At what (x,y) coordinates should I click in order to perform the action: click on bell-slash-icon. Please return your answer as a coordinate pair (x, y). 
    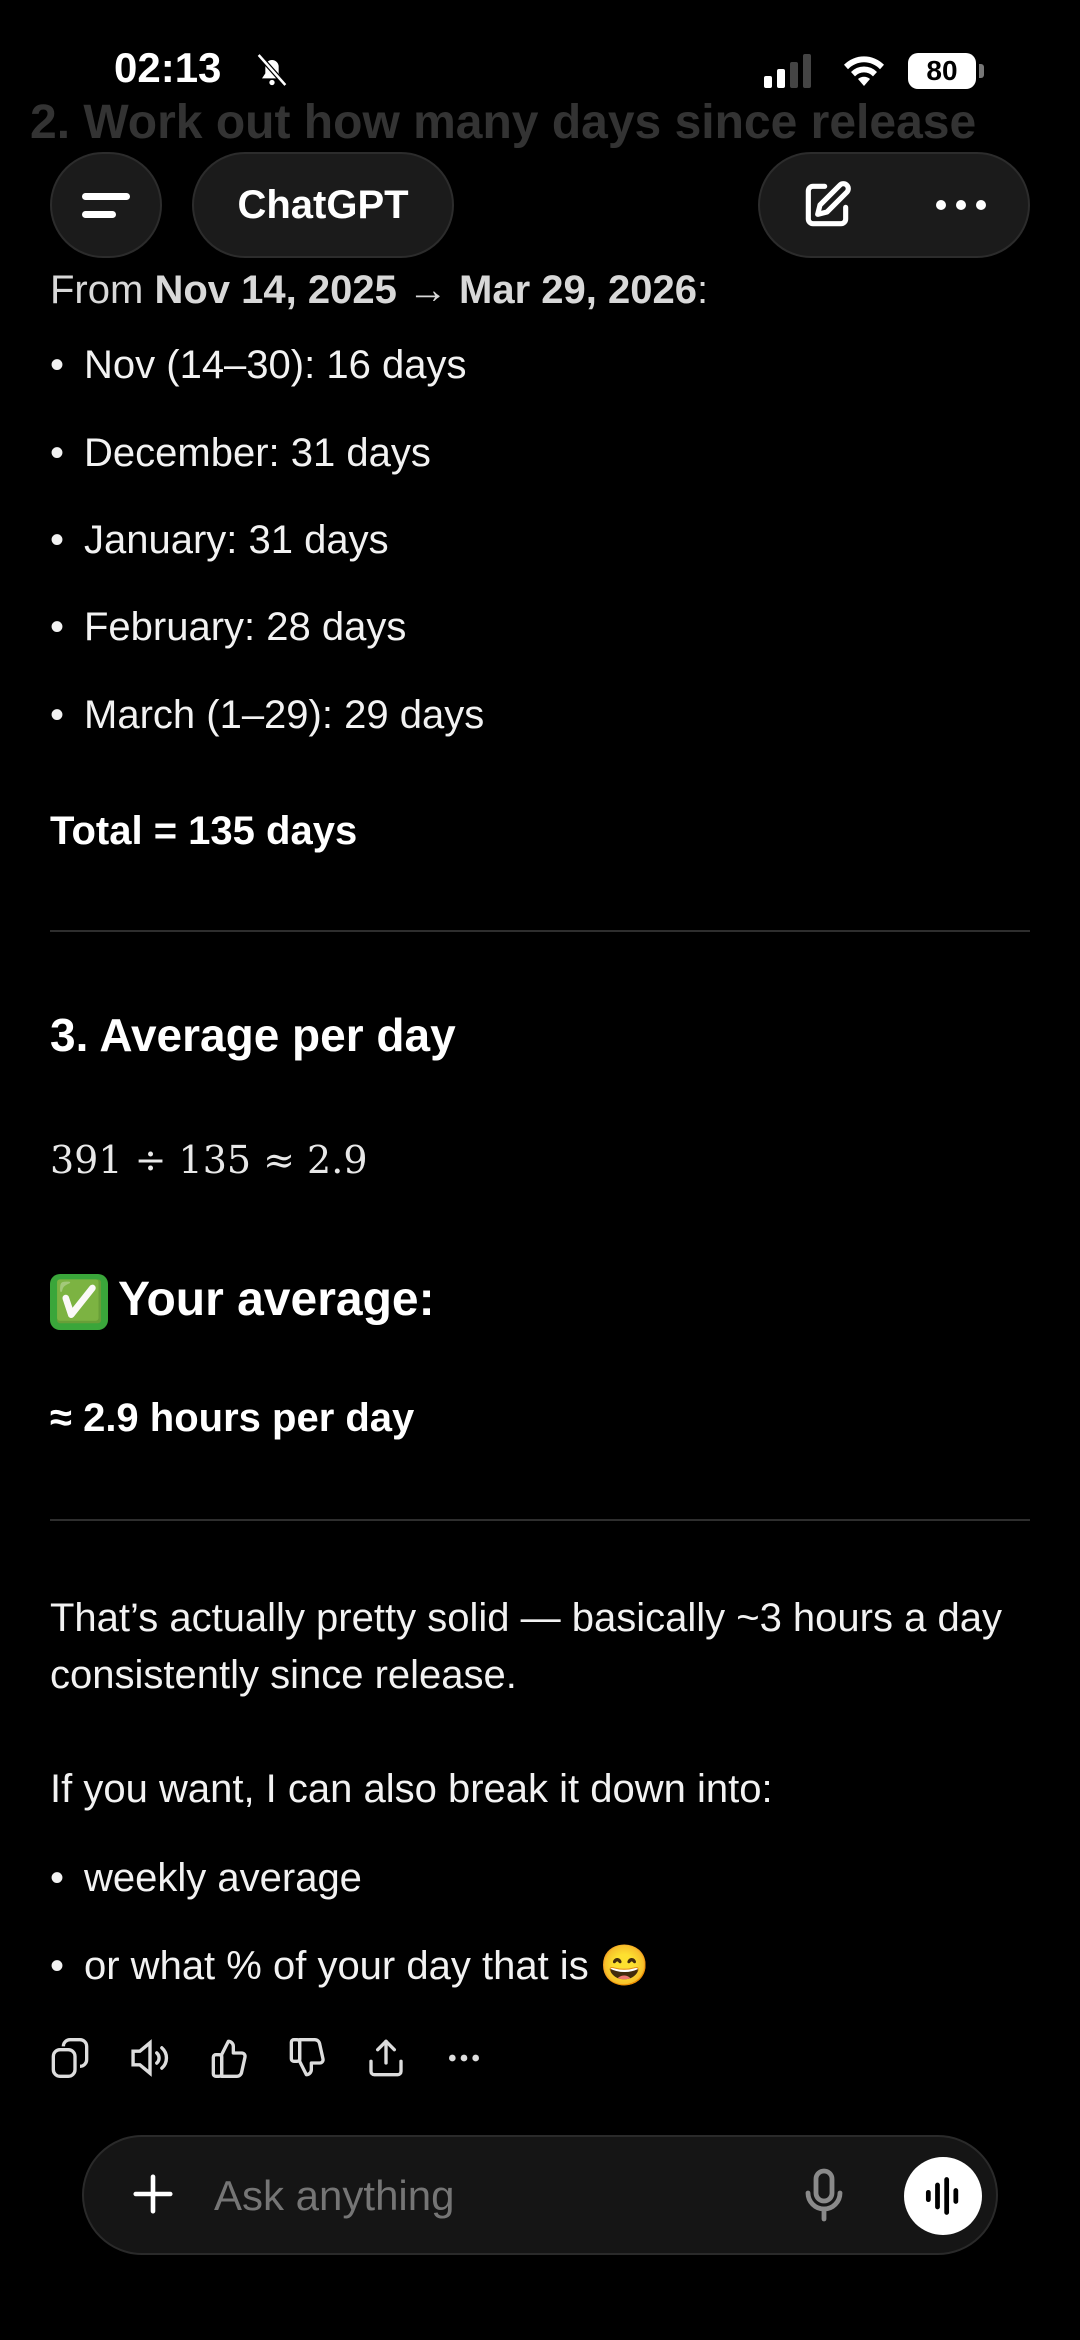
    Looking at the image, I should click on (272, 70).